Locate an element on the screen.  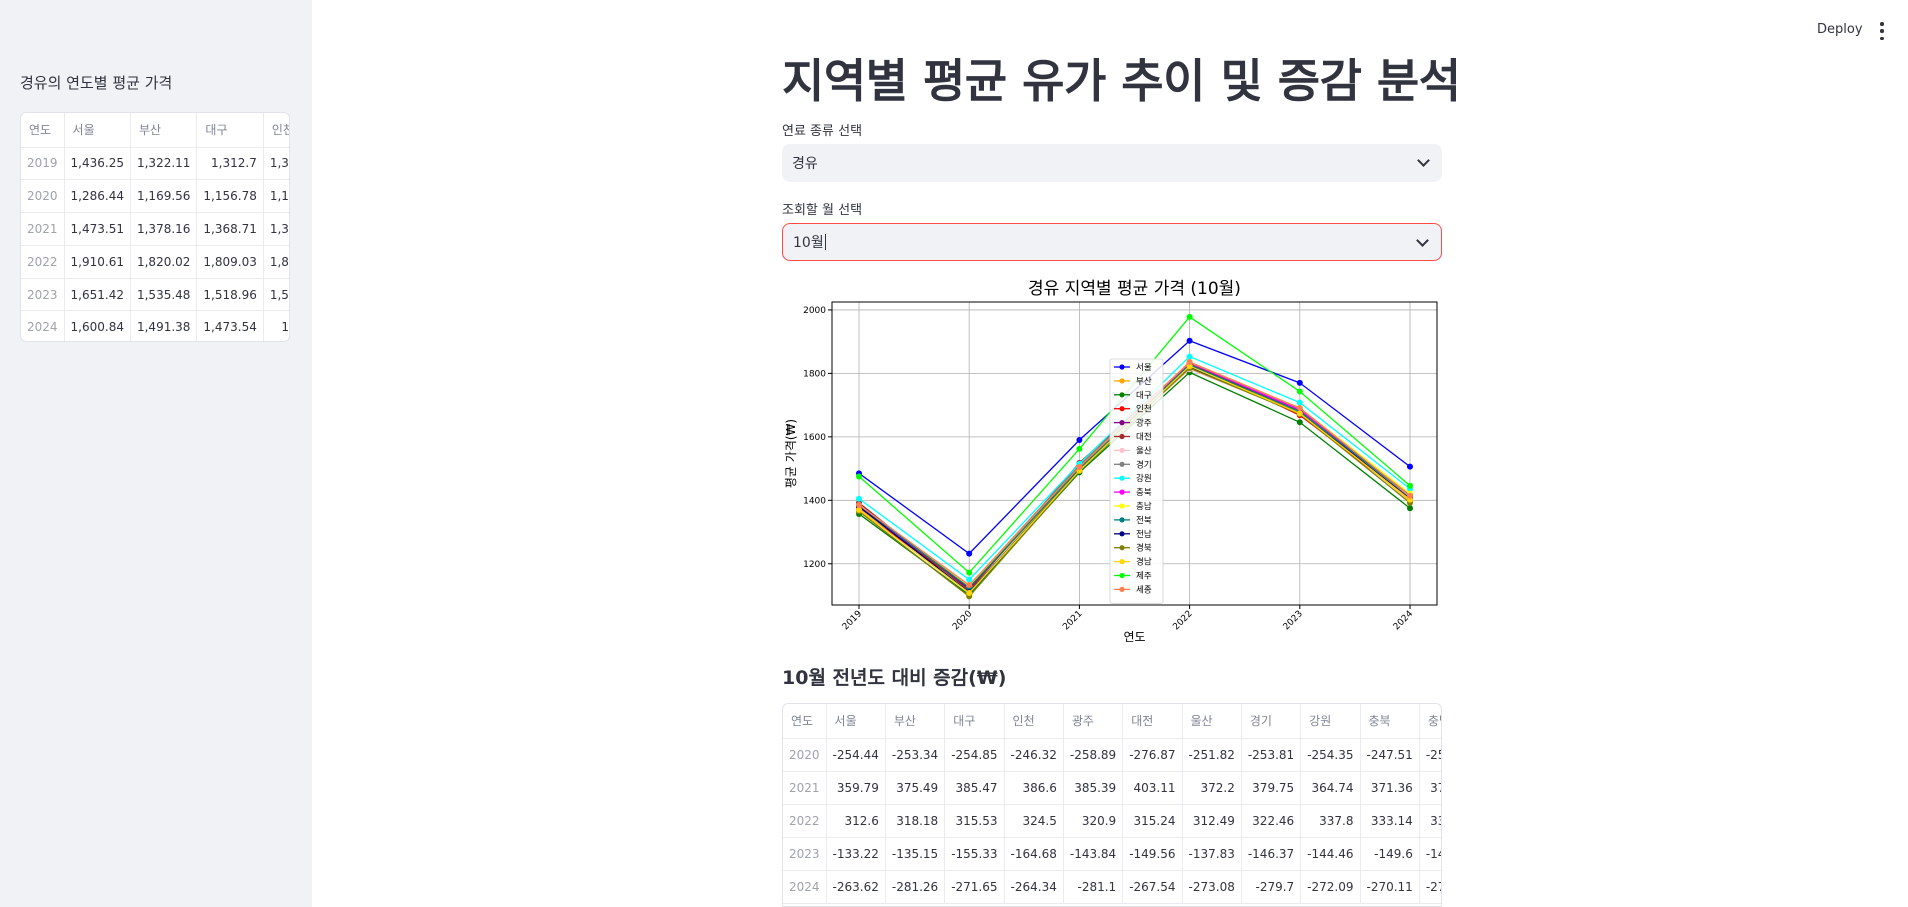
table-cell: 385.47 is located at coordinates (974, 788).